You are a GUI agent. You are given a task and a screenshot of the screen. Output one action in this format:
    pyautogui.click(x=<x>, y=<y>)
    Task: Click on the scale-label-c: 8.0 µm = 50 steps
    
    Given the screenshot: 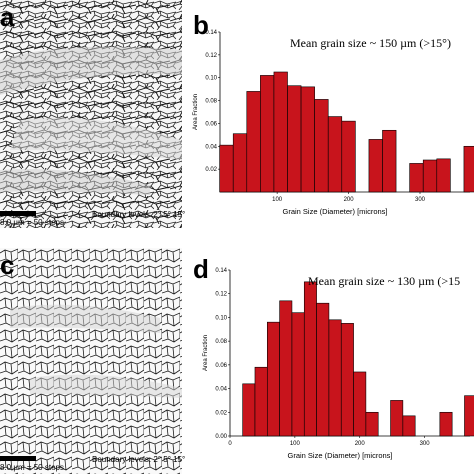 What is the action you would take?
    pyautogui.click(x=32, y=467)
    